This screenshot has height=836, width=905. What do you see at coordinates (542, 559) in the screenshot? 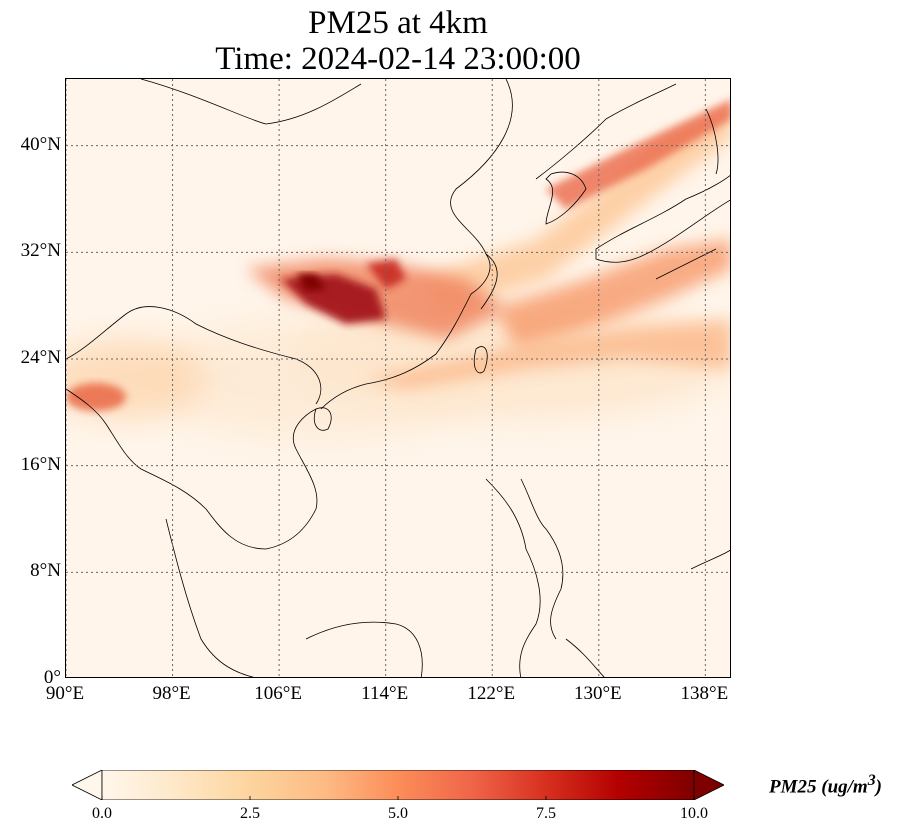
I see `coast-philippines-east` at bounding box center [542, 559].